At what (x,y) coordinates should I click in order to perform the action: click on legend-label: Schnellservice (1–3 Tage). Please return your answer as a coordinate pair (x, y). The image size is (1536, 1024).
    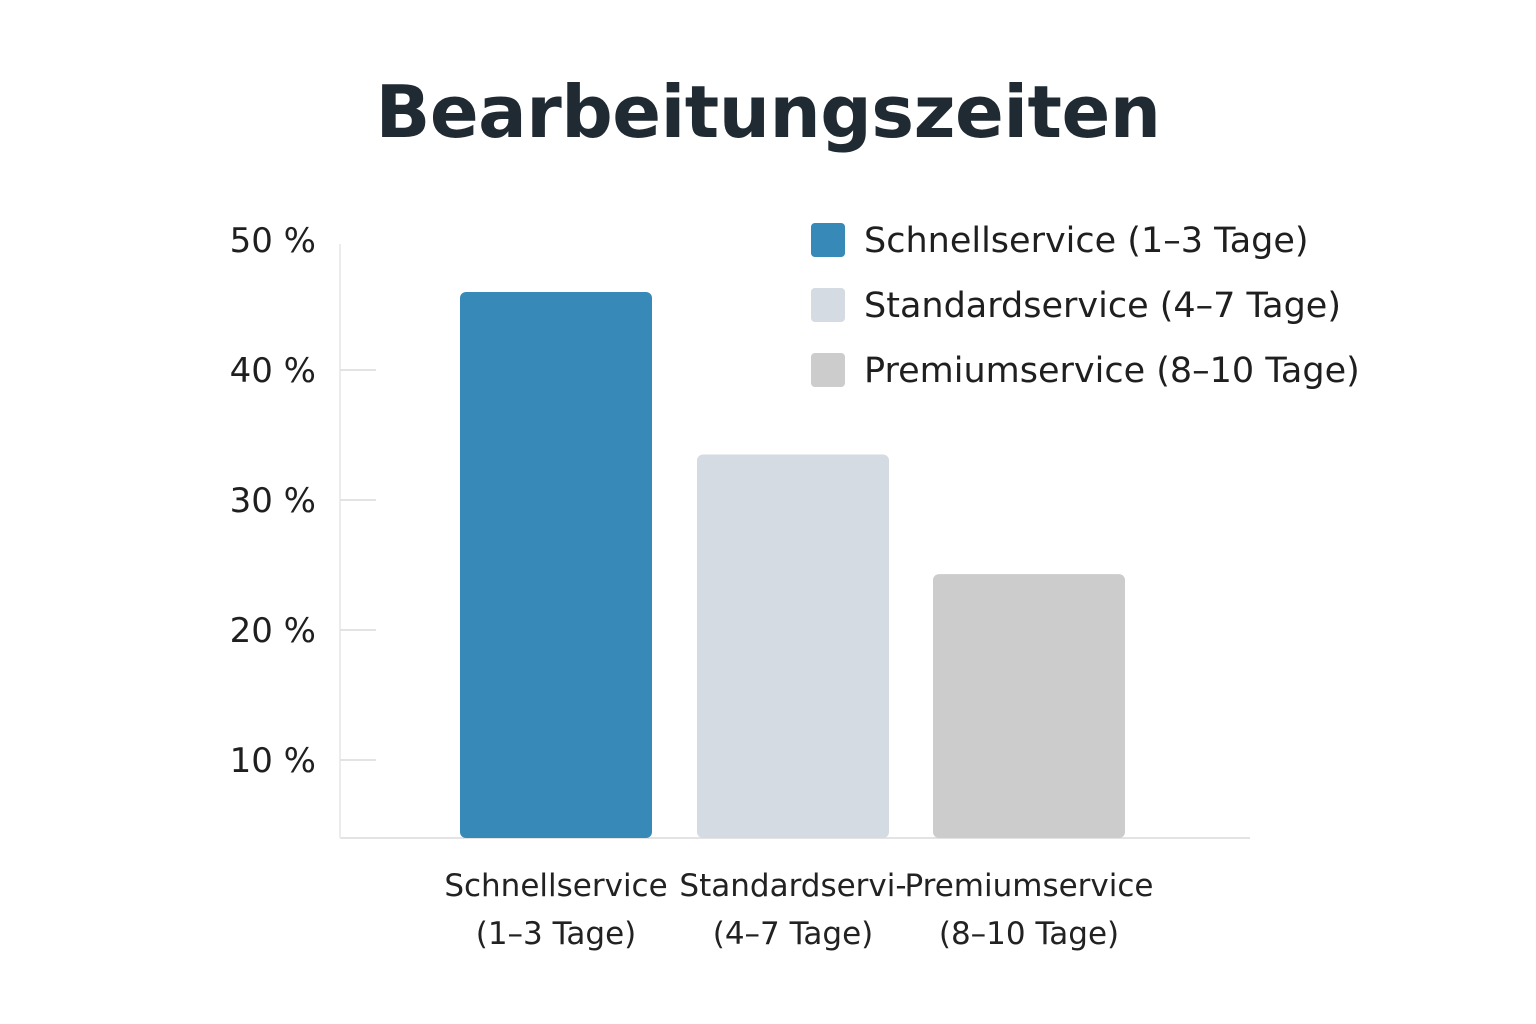
    Looking at the image, I should click on (1086, 241).